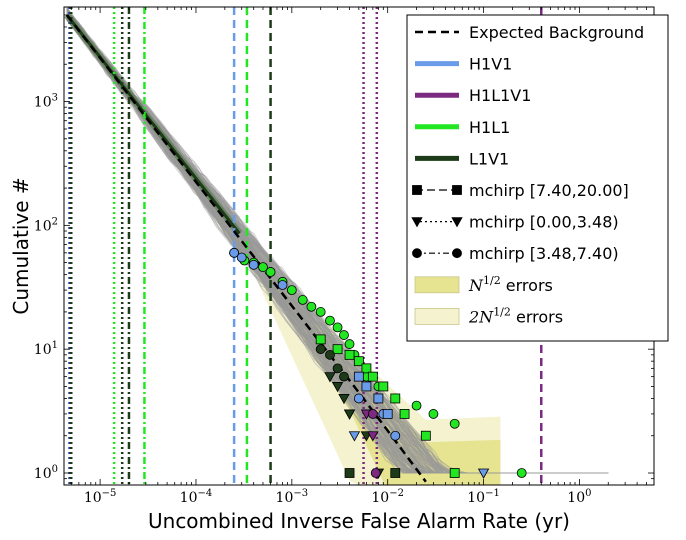  What do you see at coordinates (515, 315) in the screenshot?
I see `legend-label: 2N1/2 errors` at bounding box center [515, 315].